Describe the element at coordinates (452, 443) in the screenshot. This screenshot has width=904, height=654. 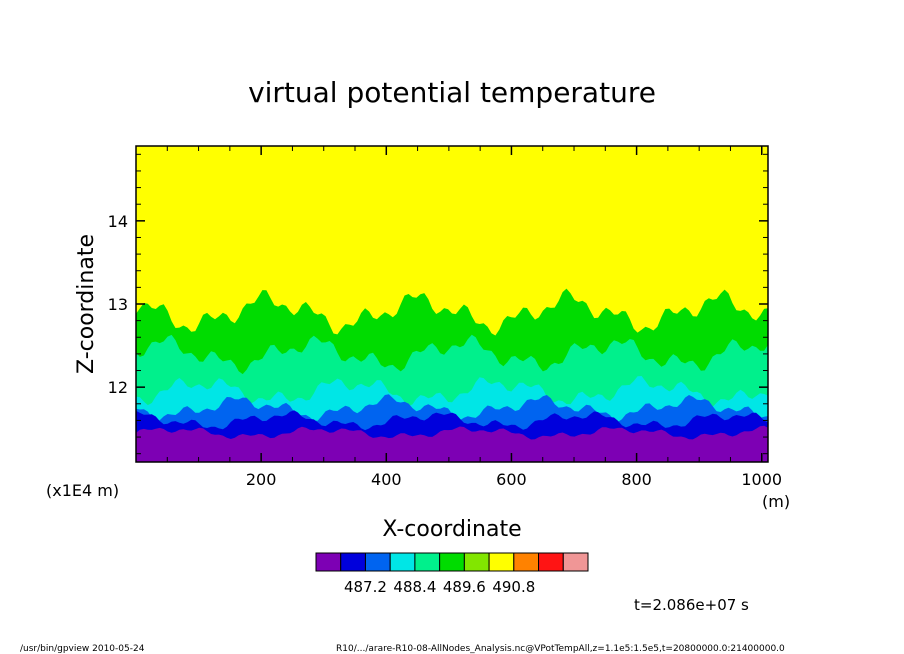
I see `field-band-487.2` at that location.